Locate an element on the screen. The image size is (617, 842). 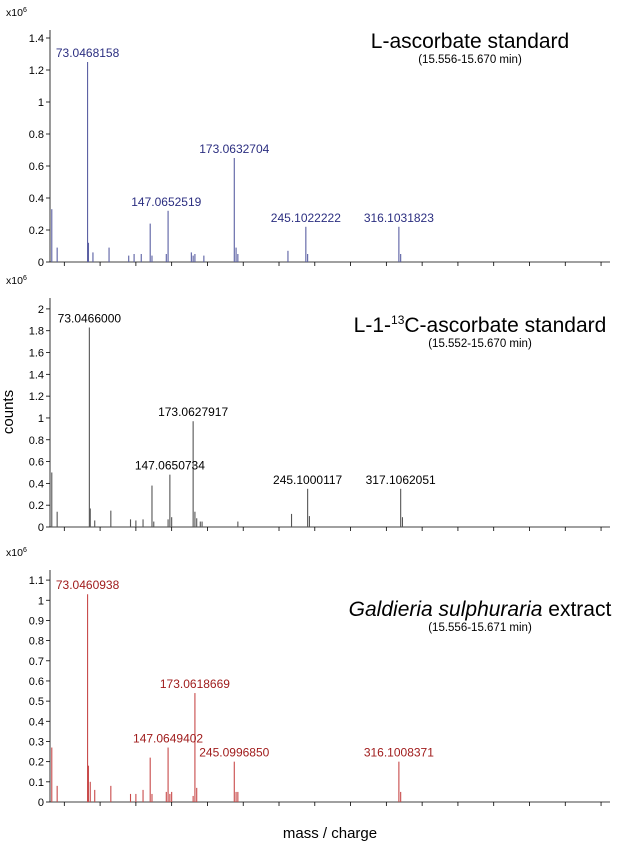
peak-label: 316.1008371 is located at coordinates (399, 753).